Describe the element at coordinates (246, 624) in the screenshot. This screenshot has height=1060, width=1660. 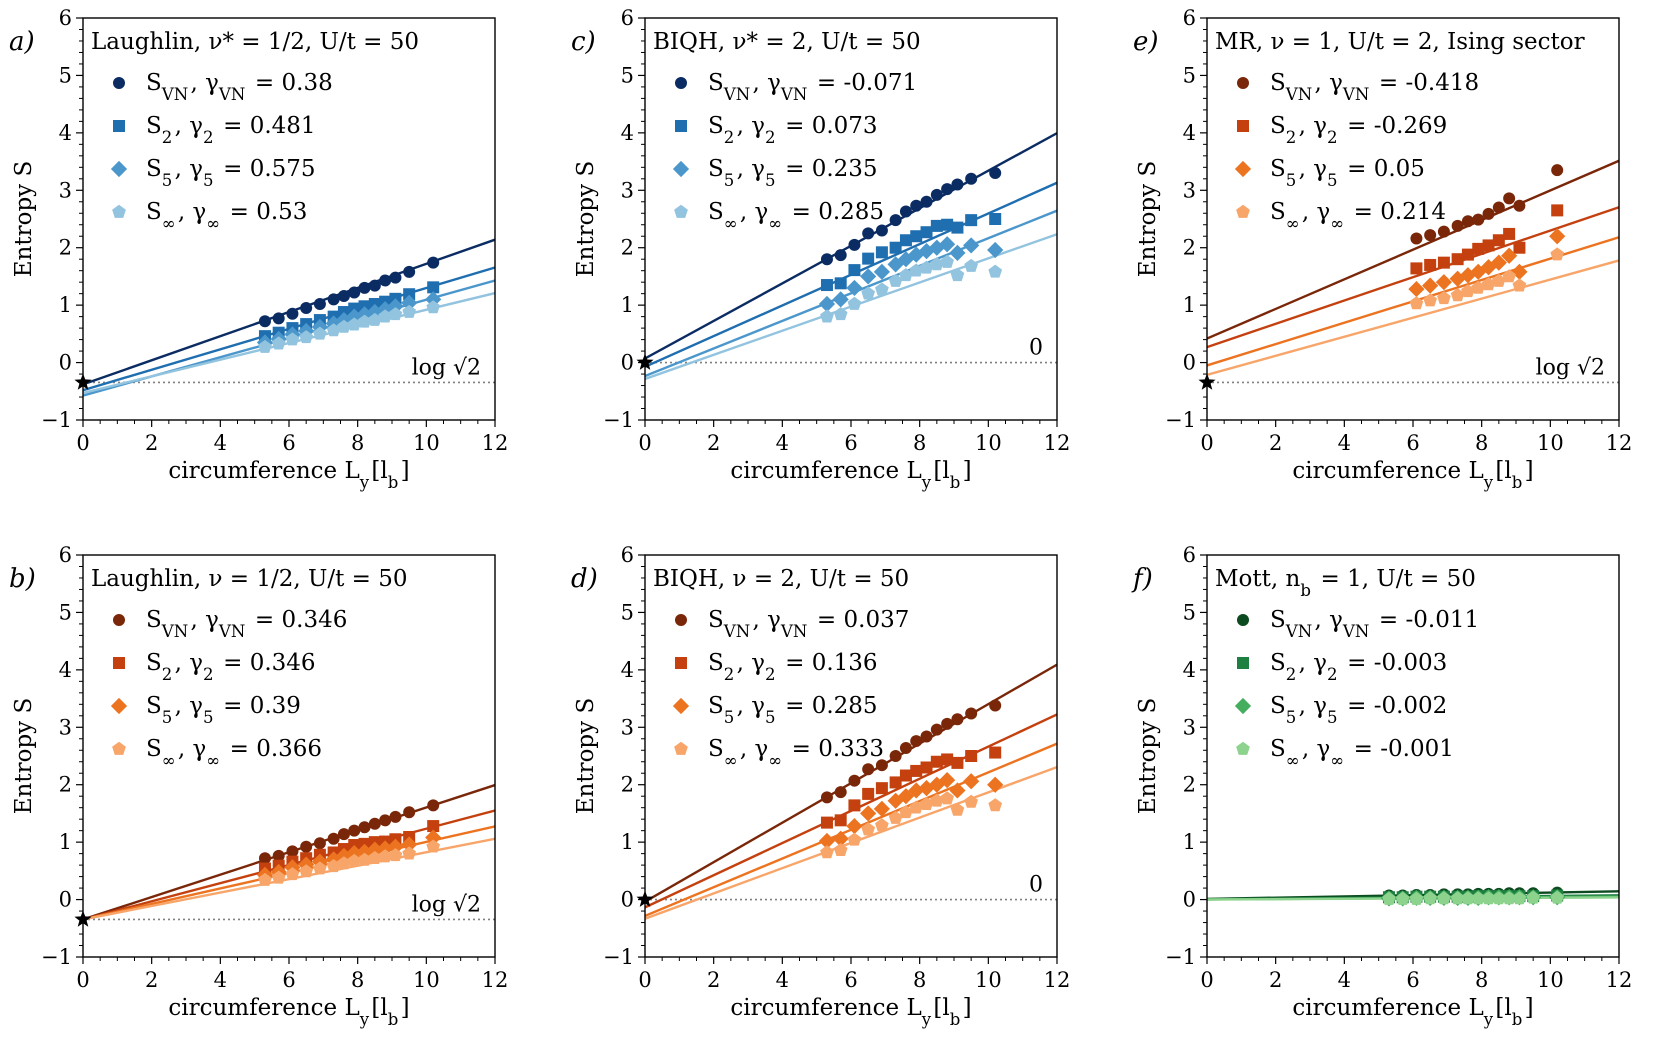
I see `legend-entry-S_VN: SVN , γVN = 0.346` at that location.